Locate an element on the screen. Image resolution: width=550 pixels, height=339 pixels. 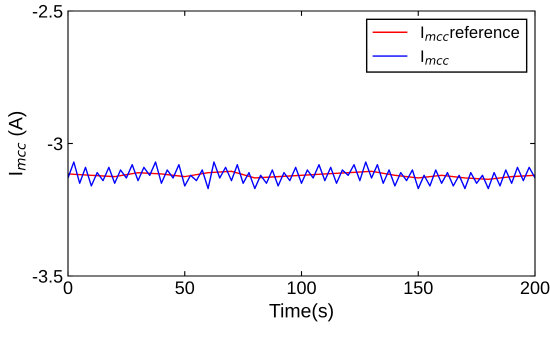
y-tick-label: -3.5 is located at coordinates (47, 276).